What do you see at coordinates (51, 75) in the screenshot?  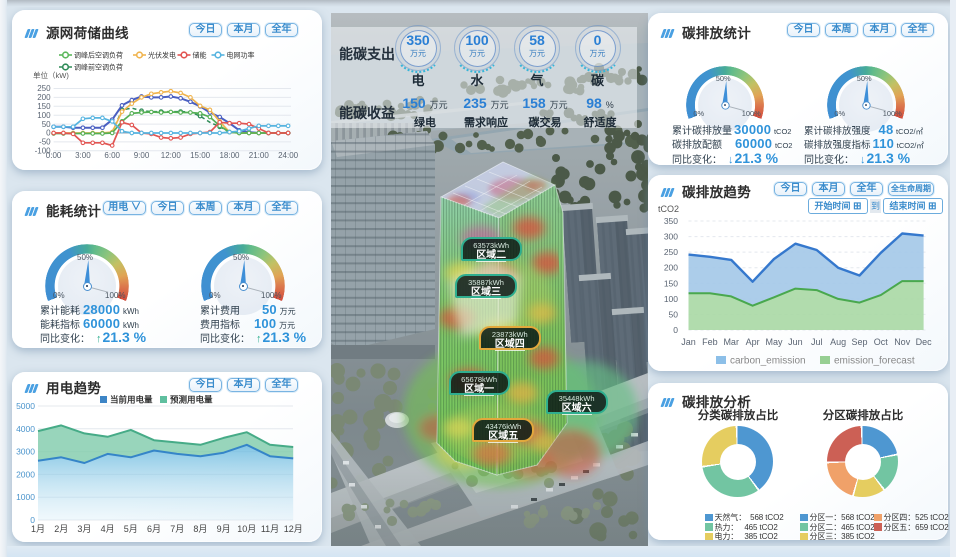 I see `svg-text: 单位（kW)` at bounding box center [51, 75].